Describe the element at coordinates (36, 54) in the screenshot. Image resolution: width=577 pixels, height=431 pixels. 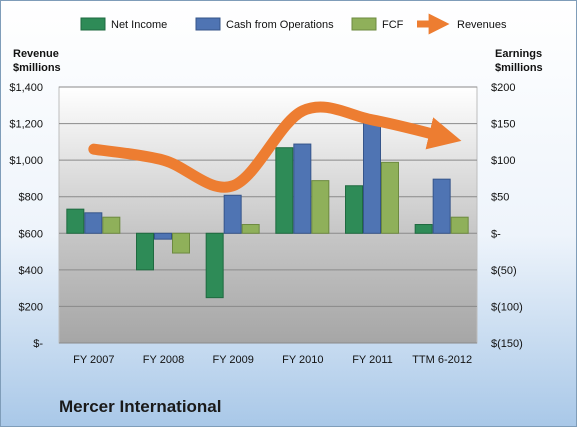
I see `left-axis-label-line1: Revenue` at that location.